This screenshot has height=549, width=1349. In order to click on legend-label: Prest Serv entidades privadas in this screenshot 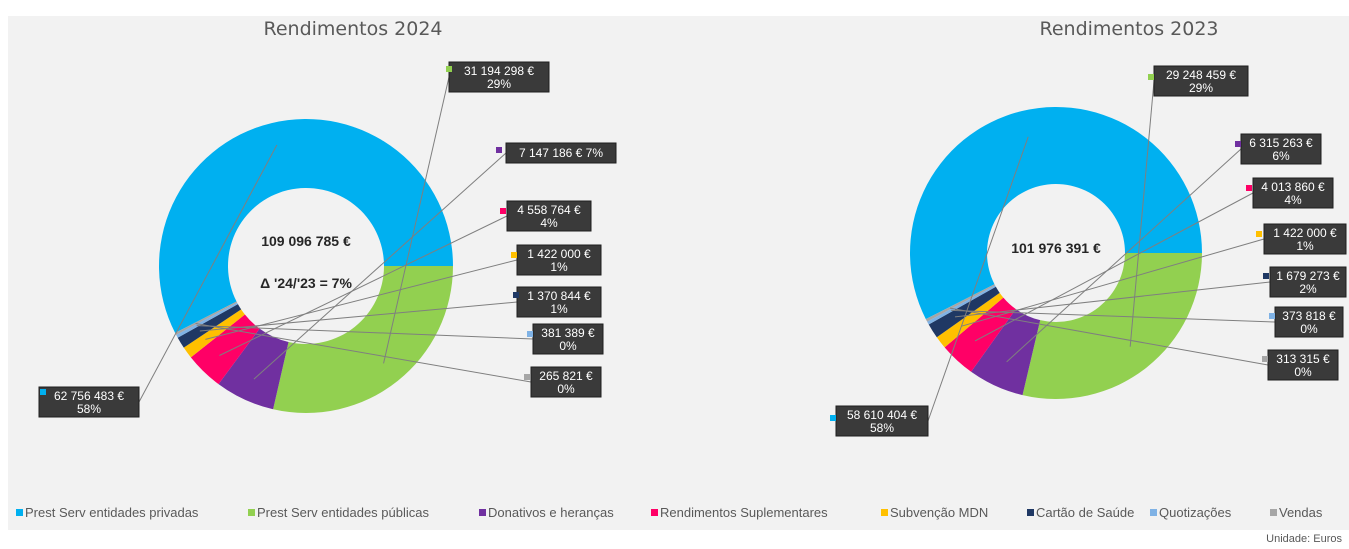, I will do `click(112, 512)`.